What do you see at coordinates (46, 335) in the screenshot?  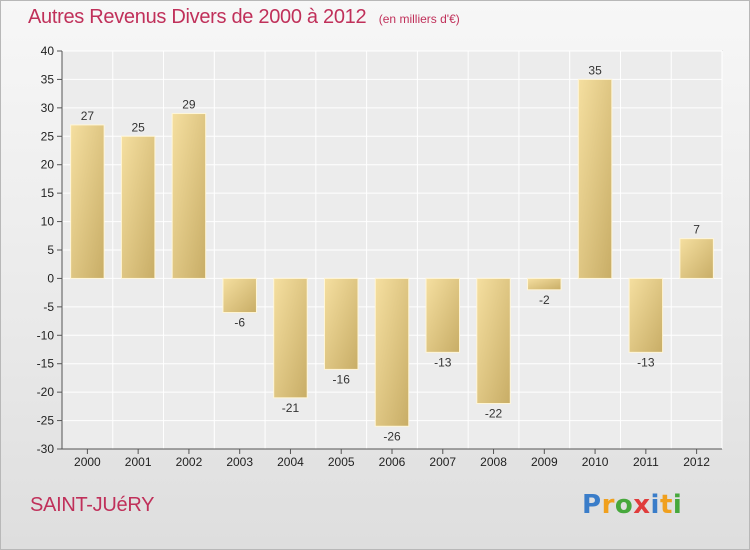 I see `y-tick-label: -10` at bounding box center [46, 335].